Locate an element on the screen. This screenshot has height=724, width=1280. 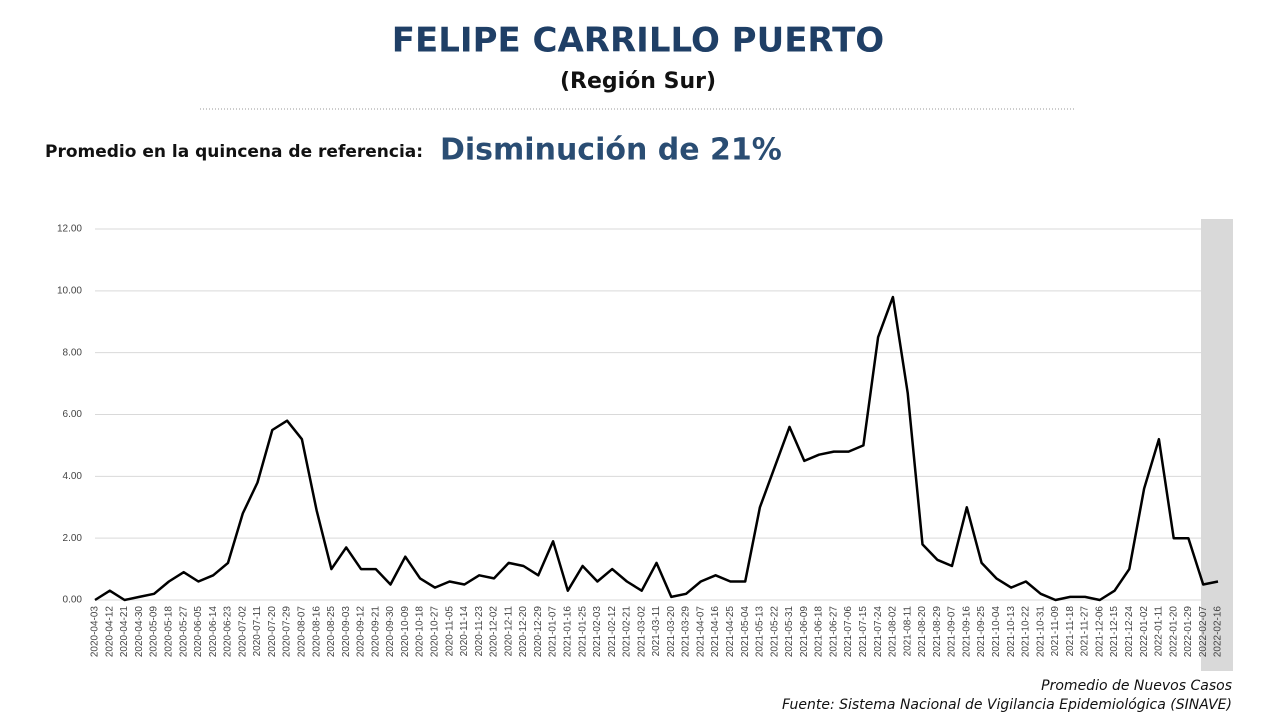
x-tick-label: 2020-08-25 is located at coordinates (331, 632).